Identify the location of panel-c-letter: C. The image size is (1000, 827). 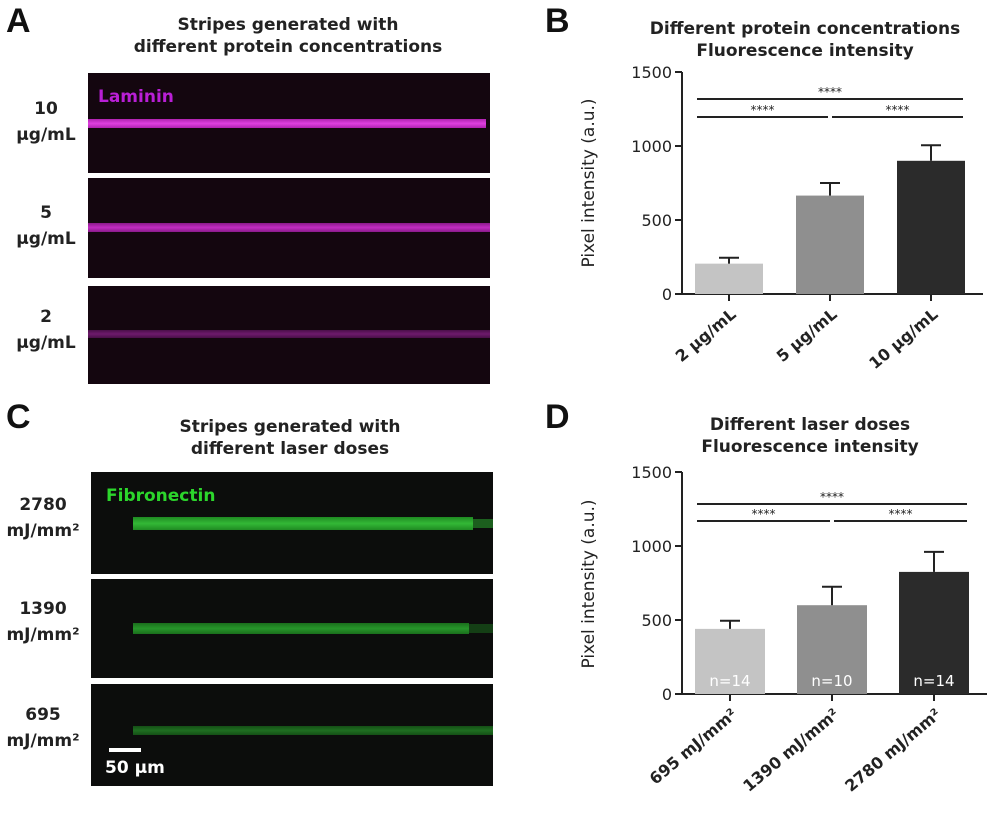
(18, 417).